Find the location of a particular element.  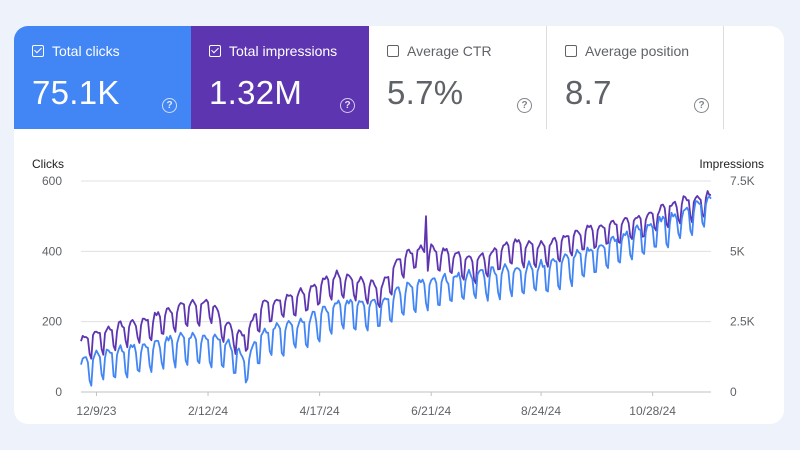

left-tick-label: 0 is located at coordinates (58, 392).